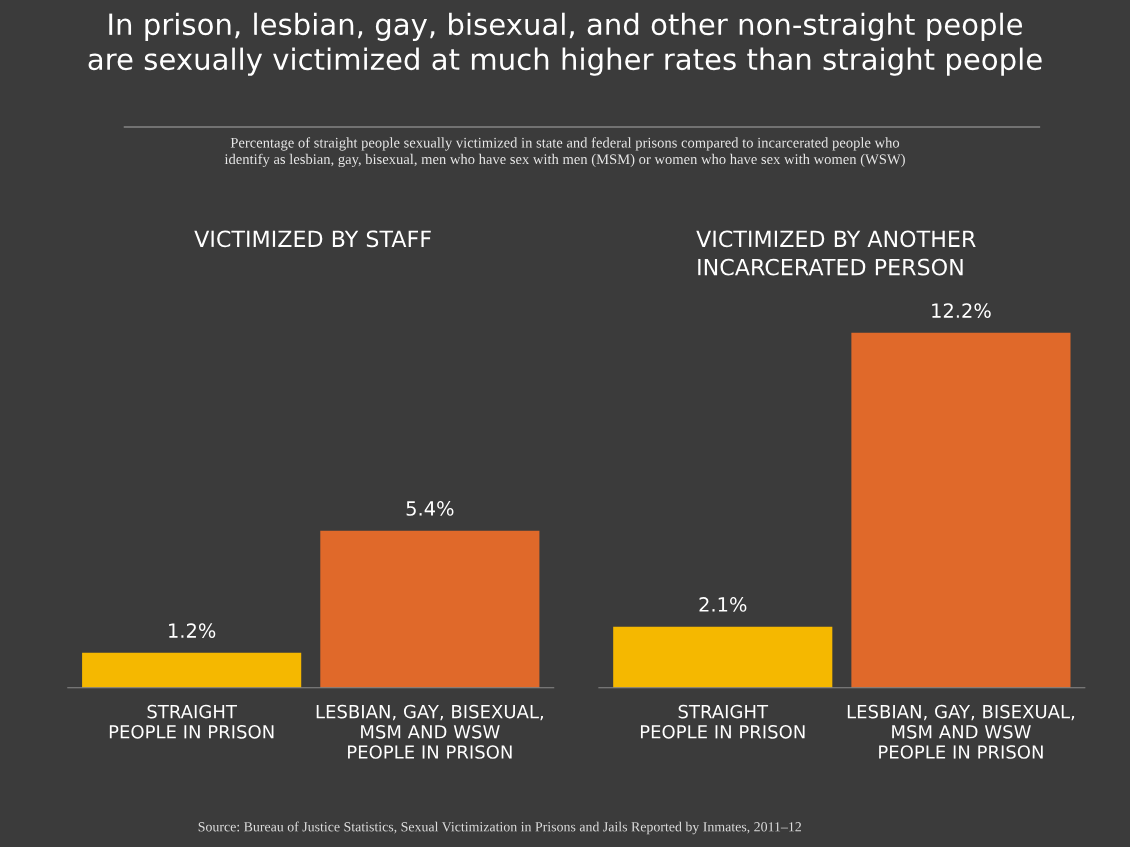  What do you see at coordinates (192, 630) in the screenshot?
I see `data-label: 1.2%` at bounding box center [192, 630].